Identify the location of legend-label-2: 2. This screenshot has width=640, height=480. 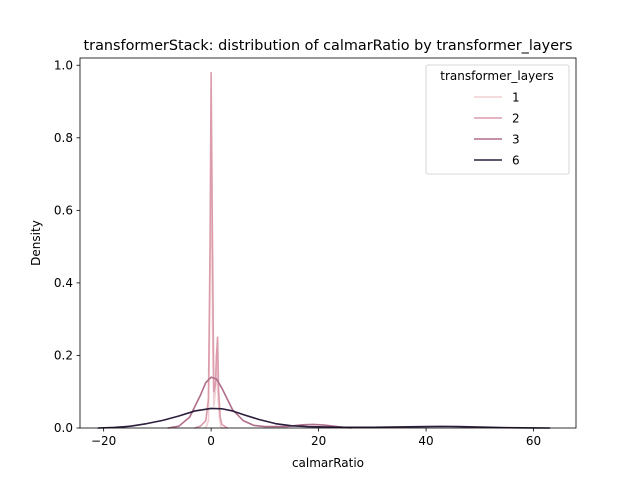
(516, 119).